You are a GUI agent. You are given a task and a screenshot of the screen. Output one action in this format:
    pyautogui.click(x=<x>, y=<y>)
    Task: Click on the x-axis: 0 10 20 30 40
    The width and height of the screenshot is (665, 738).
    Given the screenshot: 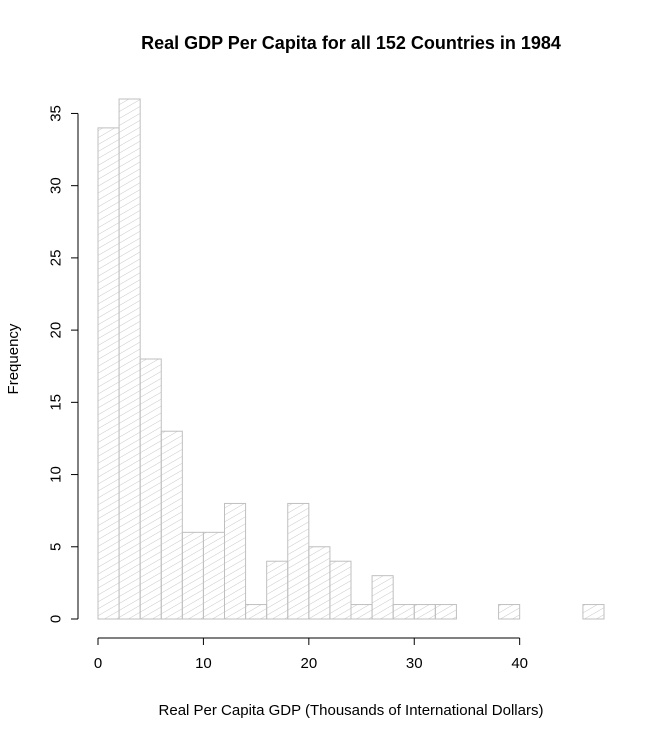 What is the action you would take?
    pyautogui.click(x=311, y=654)
    